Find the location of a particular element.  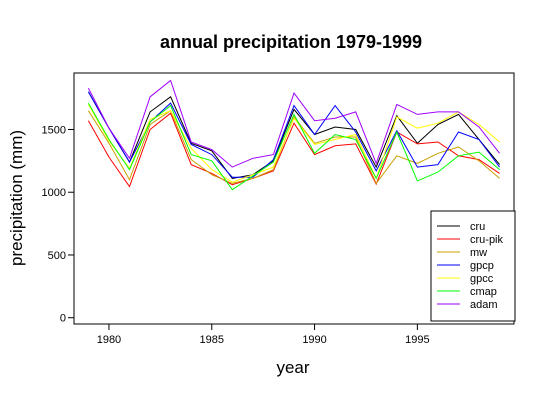

legend-box is located at coordinates (473, 266).